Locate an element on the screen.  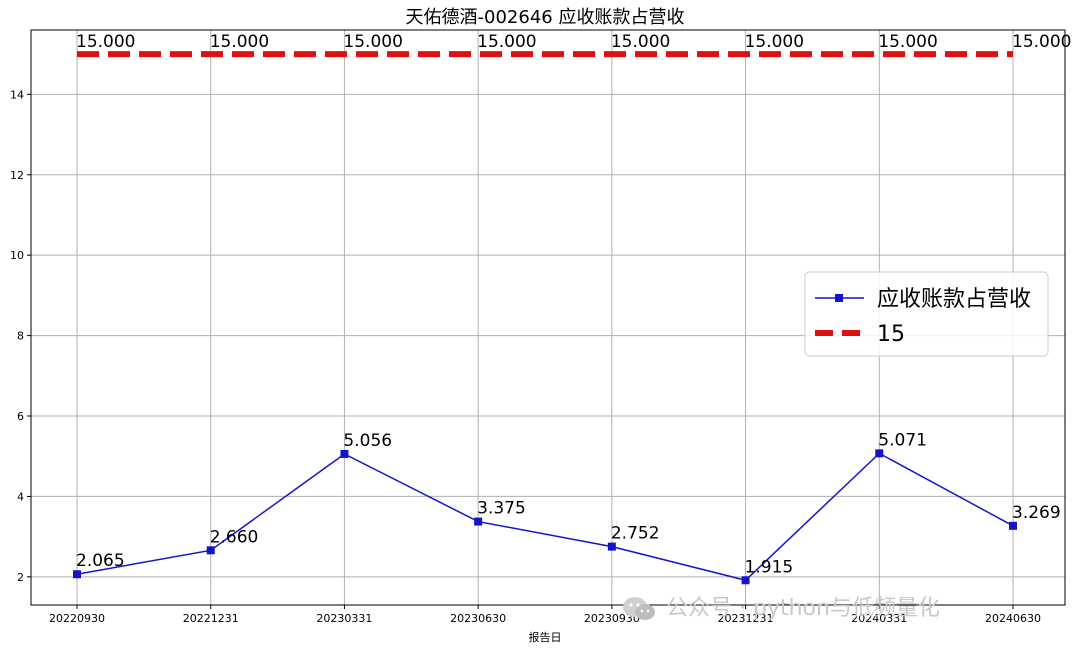
x-tick-label: 20240331 is located at coordinates (879, 618).